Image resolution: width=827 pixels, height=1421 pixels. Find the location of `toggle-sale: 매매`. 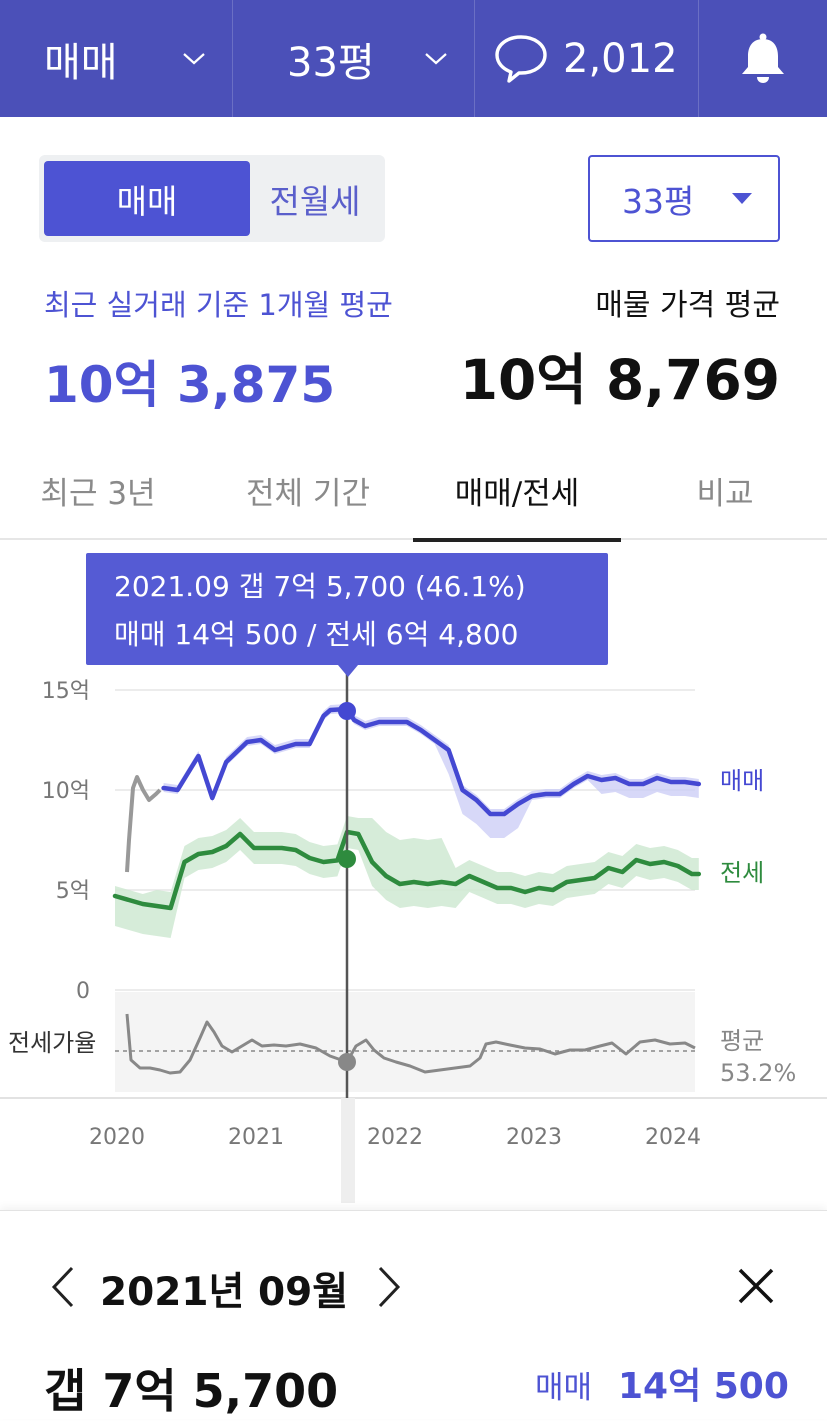

toggle-sale: 매매 is located at coordinates (147, 198).